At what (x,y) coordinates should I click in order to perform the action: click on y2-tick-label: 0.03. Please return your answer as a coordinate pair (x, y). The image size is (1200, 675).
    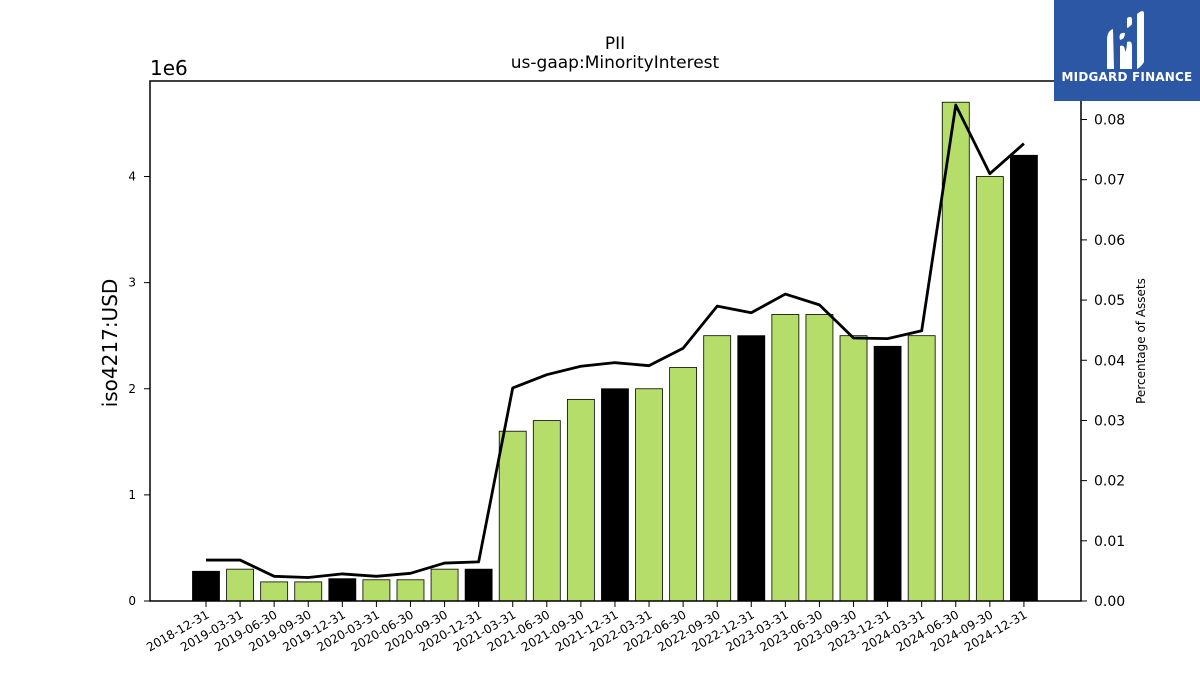
    Looking at the image, I should click on (1109, 421).